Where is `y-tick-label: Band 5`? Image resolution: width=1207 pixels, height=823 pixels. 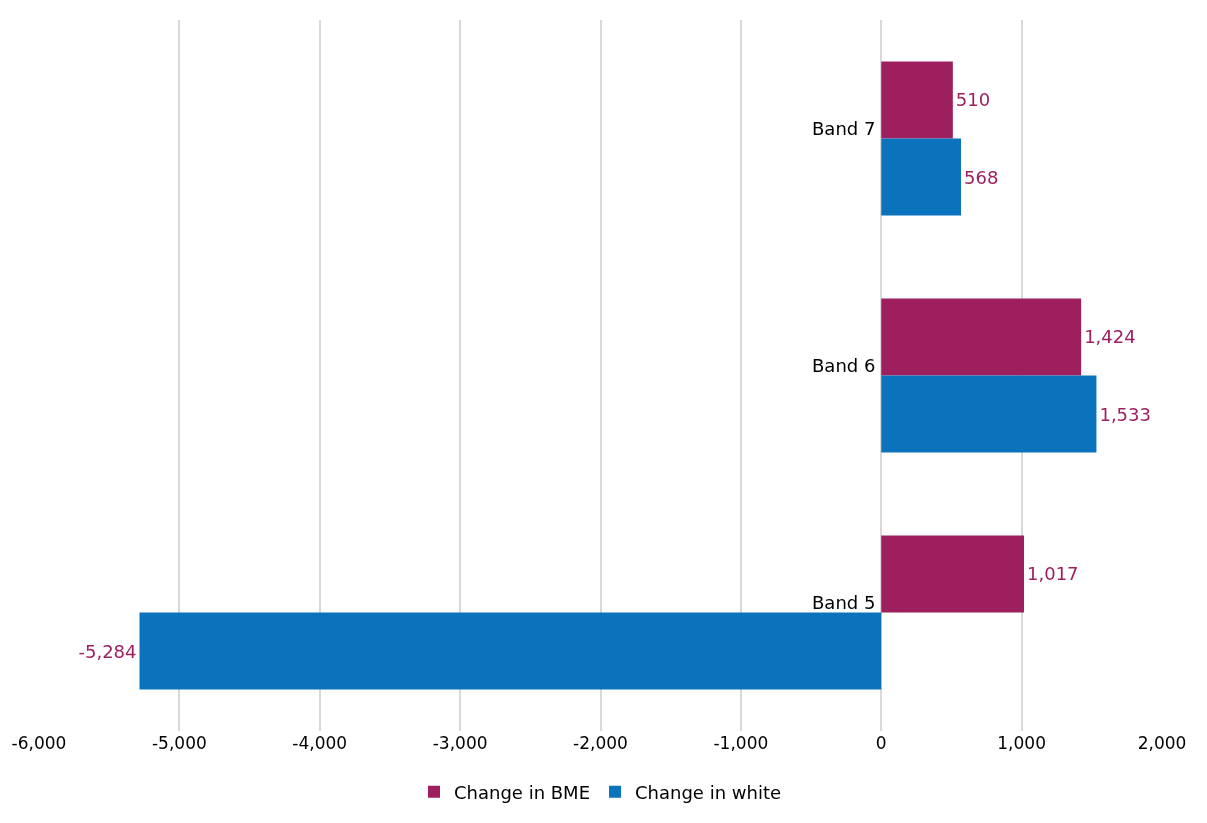 y-tick-label: Band 5 is located at coordinates (844, 602).